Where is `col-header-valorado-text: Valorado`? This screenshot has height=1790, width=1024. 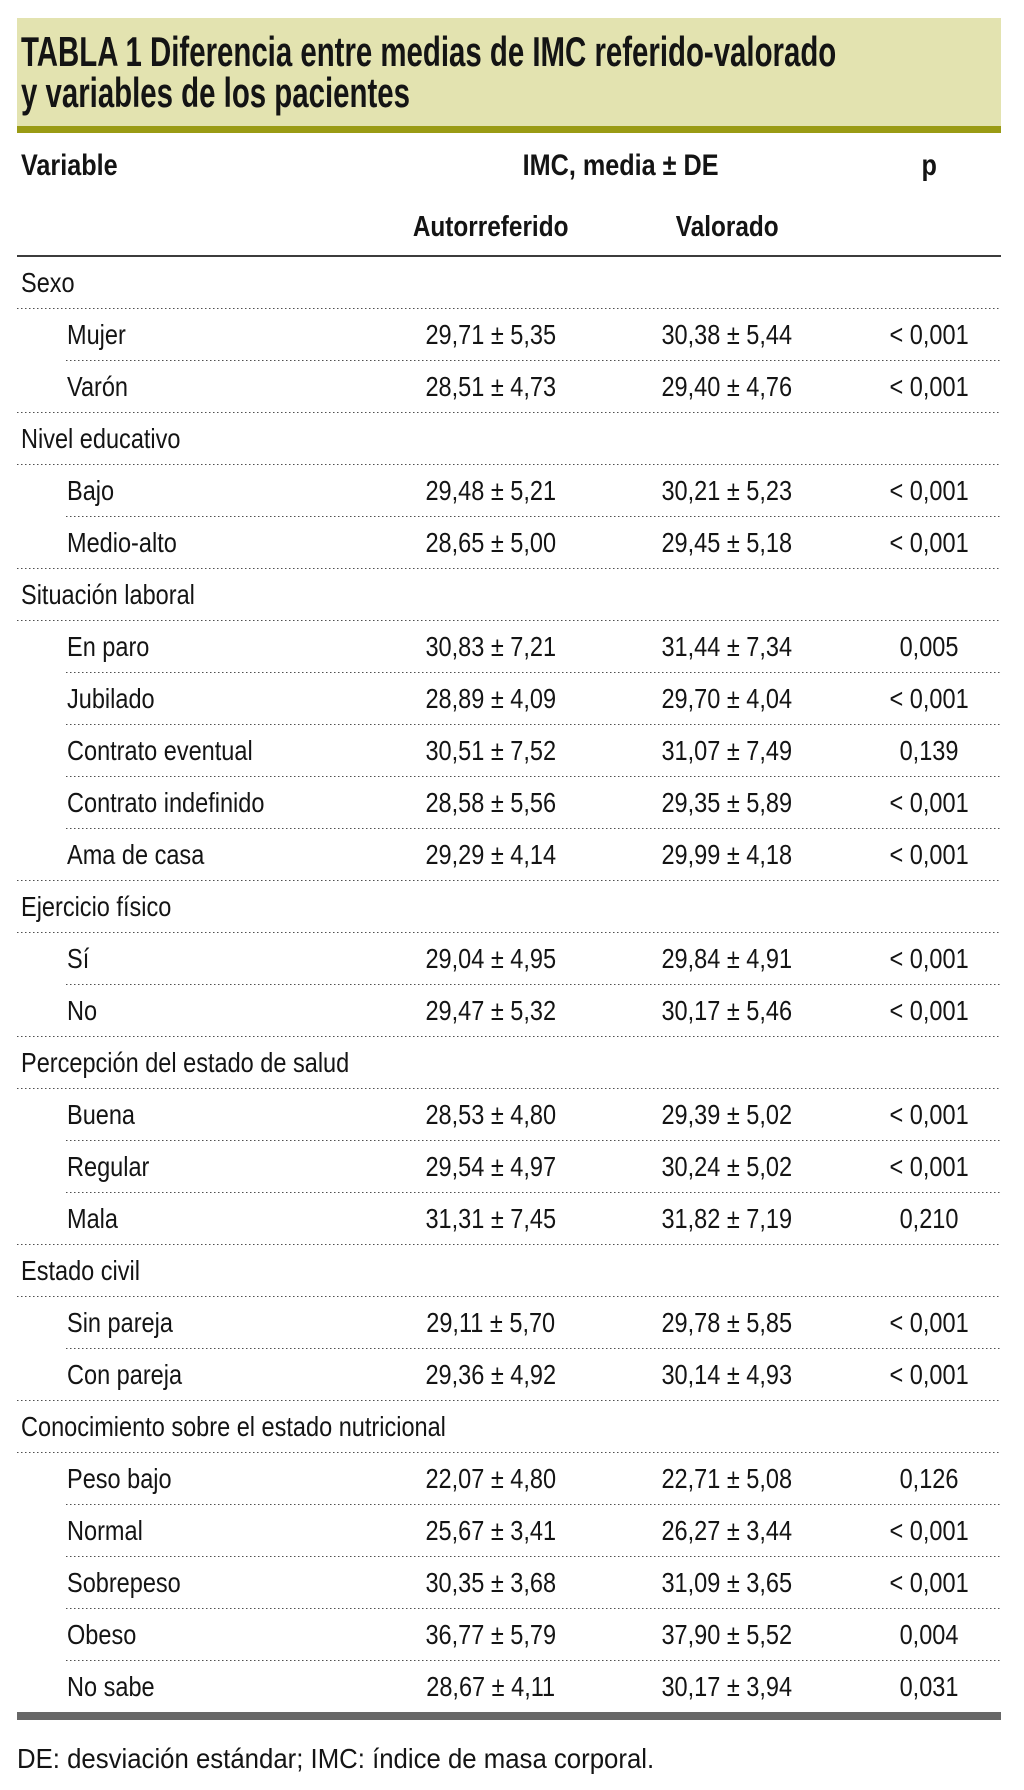
col-header-valorado-text: Valorado is located at coordinates (727, 226).